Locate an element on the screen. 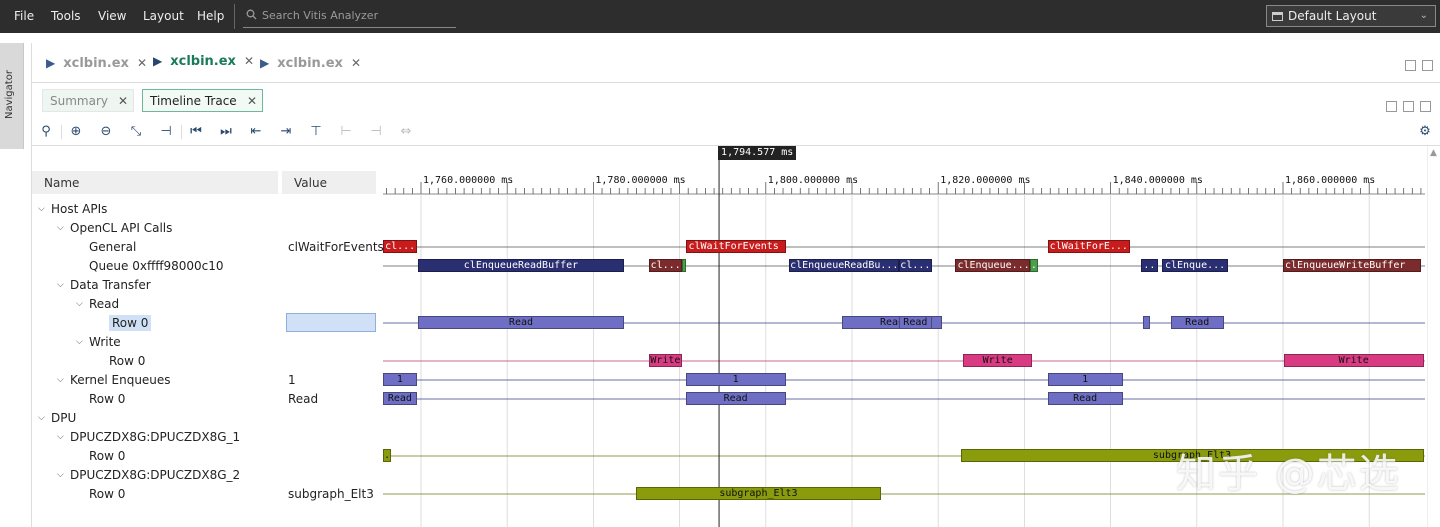 The width and height of the screenshot is (1440, 527). tab-summary: Summary ✕ is located at coordinates (88, 100).